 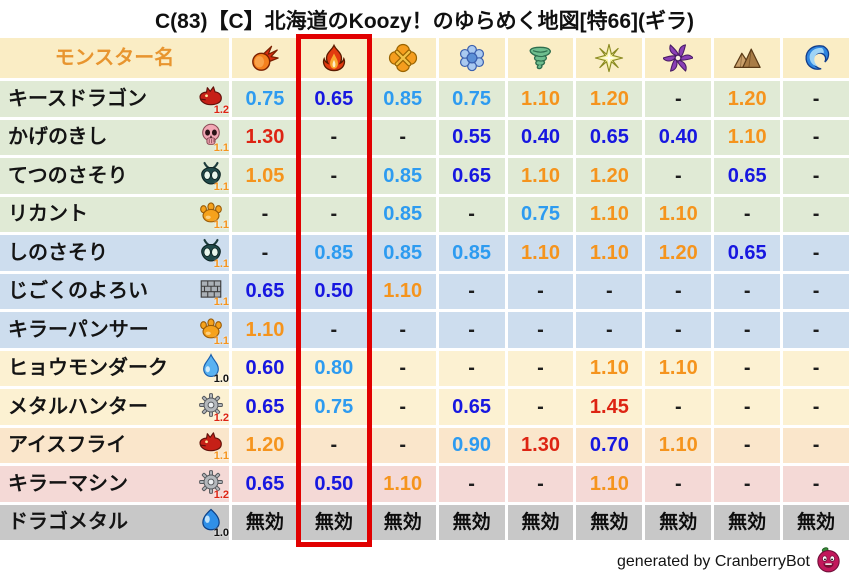 I want to click on monster-name-cell: じごくのよろい 1.1, so click(x=114, y=291).